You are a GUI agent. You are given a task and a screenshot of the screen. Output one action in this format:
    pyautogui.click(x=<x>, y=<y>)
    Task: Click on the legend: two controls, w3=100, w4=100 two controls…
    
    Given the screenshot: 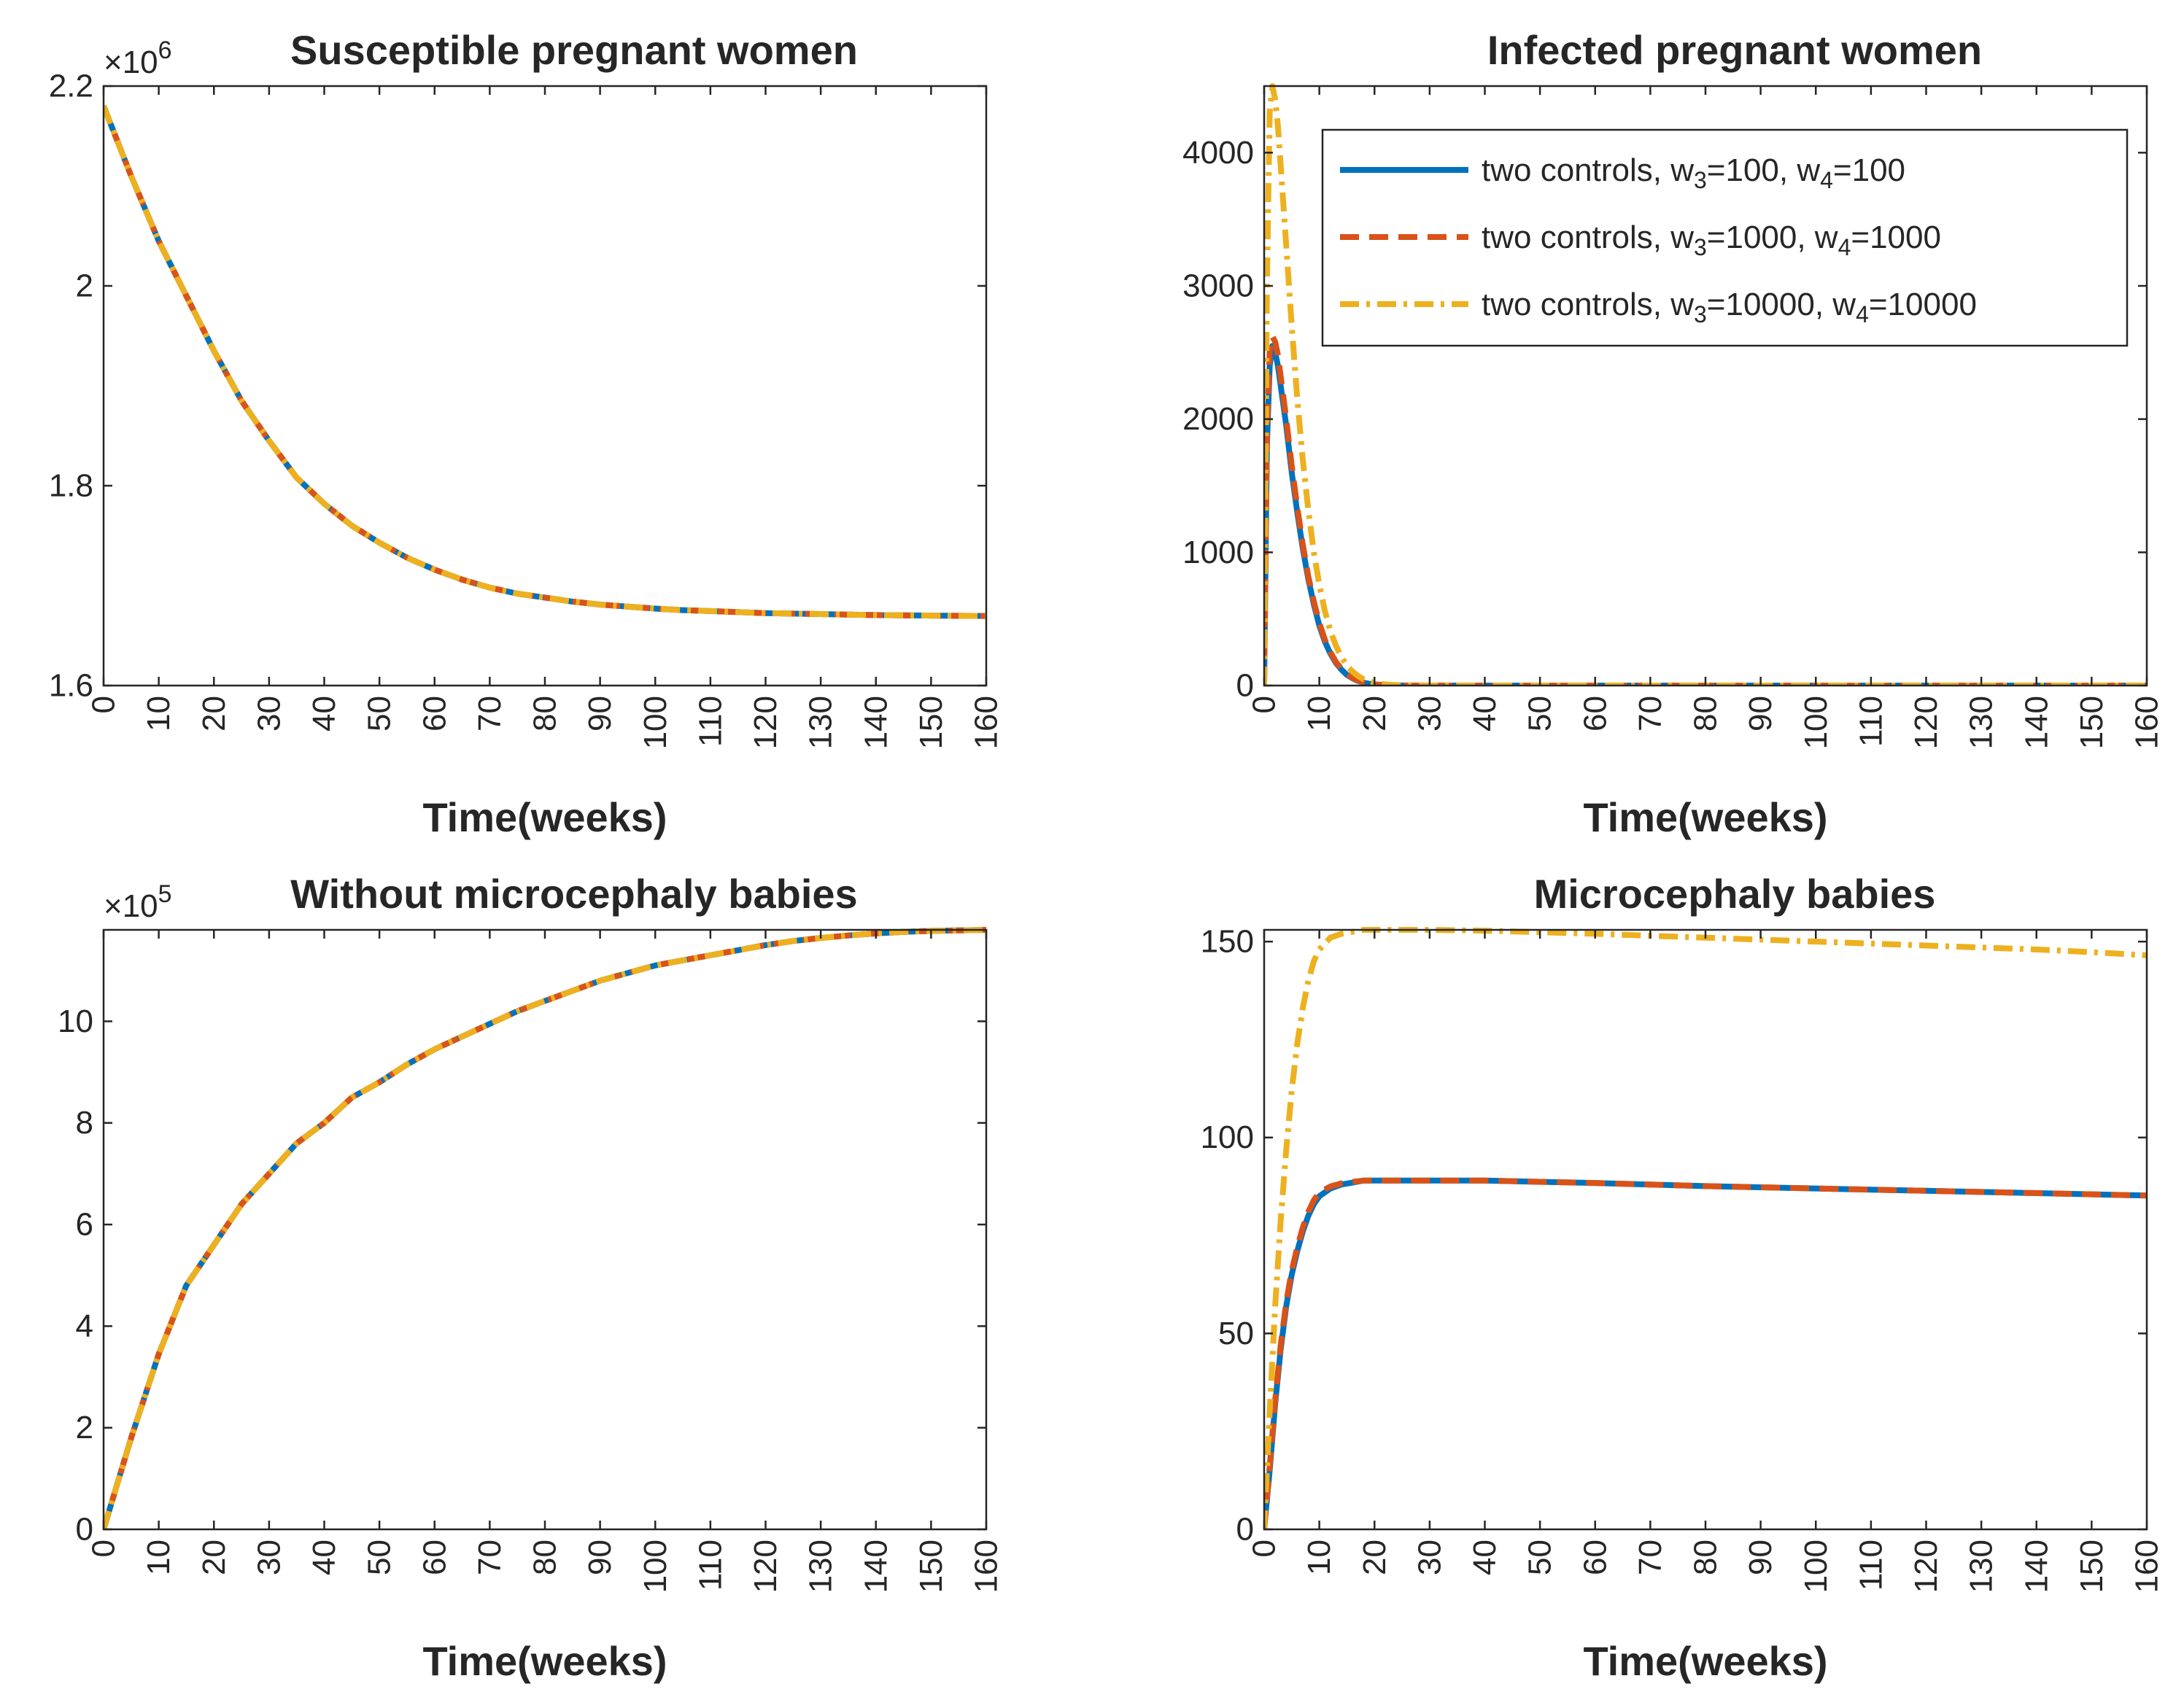 What is the action you would take?
    pyautogui.click(x=1725, y=237)
    